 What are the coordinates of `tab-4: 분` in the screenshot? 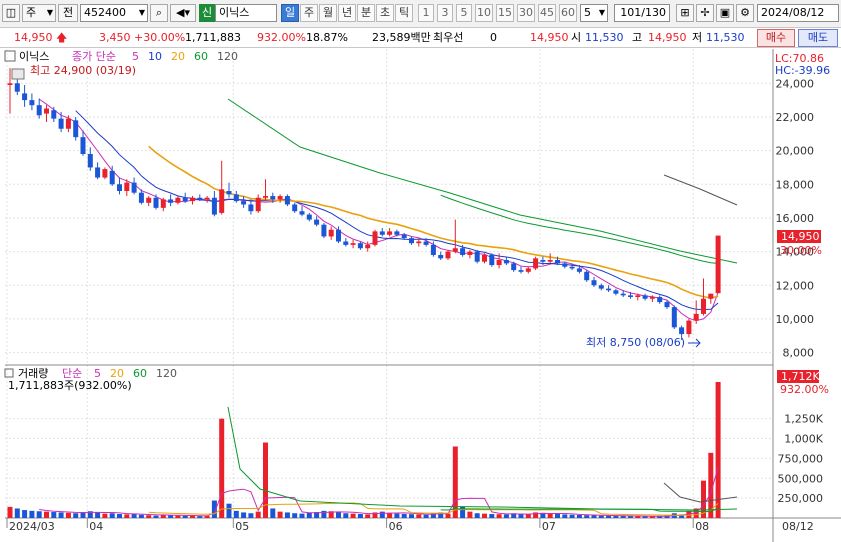 It's located at (366, 13).